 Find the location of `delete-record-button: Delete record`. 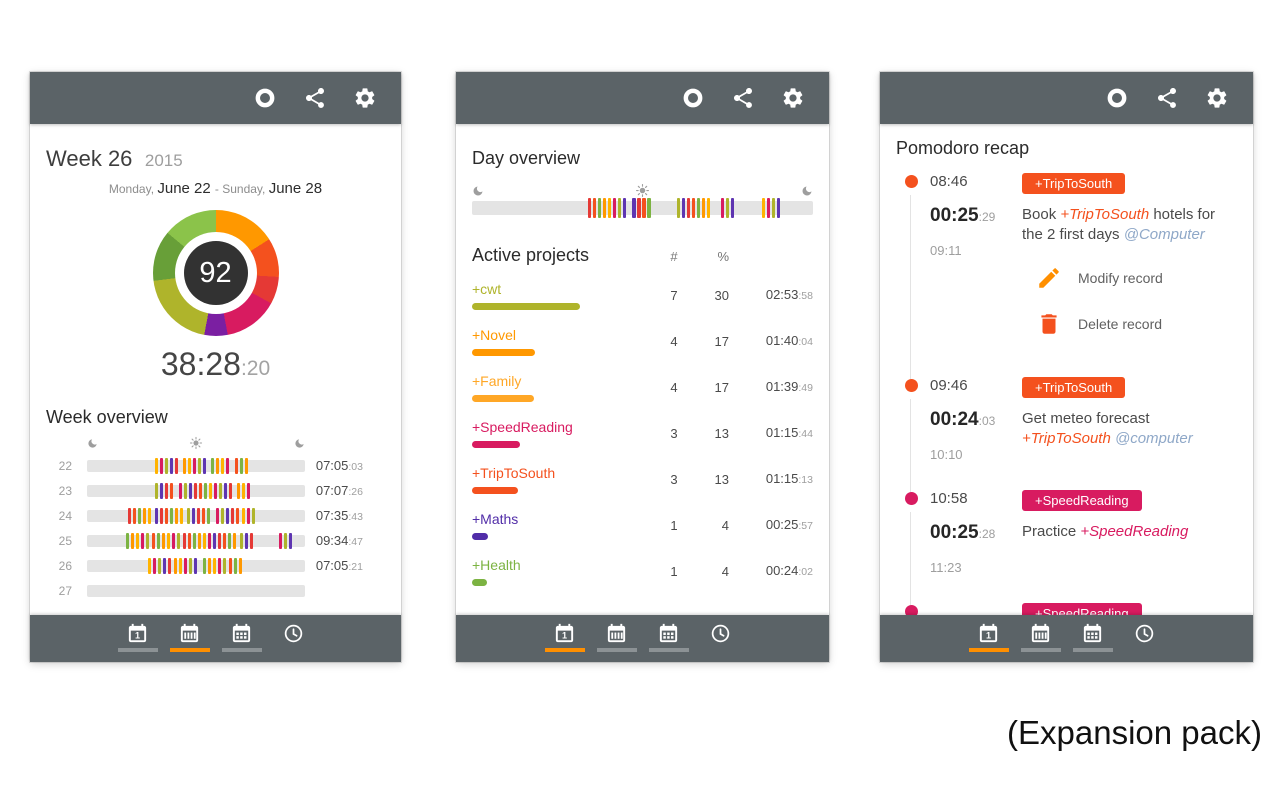

delete-record-button: Delete record is located at coordinates (1131, 324).